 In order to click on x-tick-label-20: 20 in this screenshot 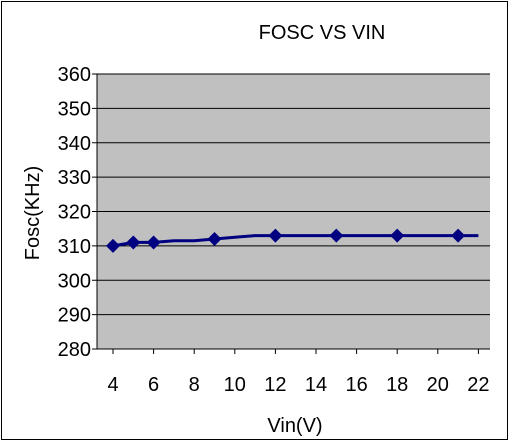, I will do `click(438, 385)`.